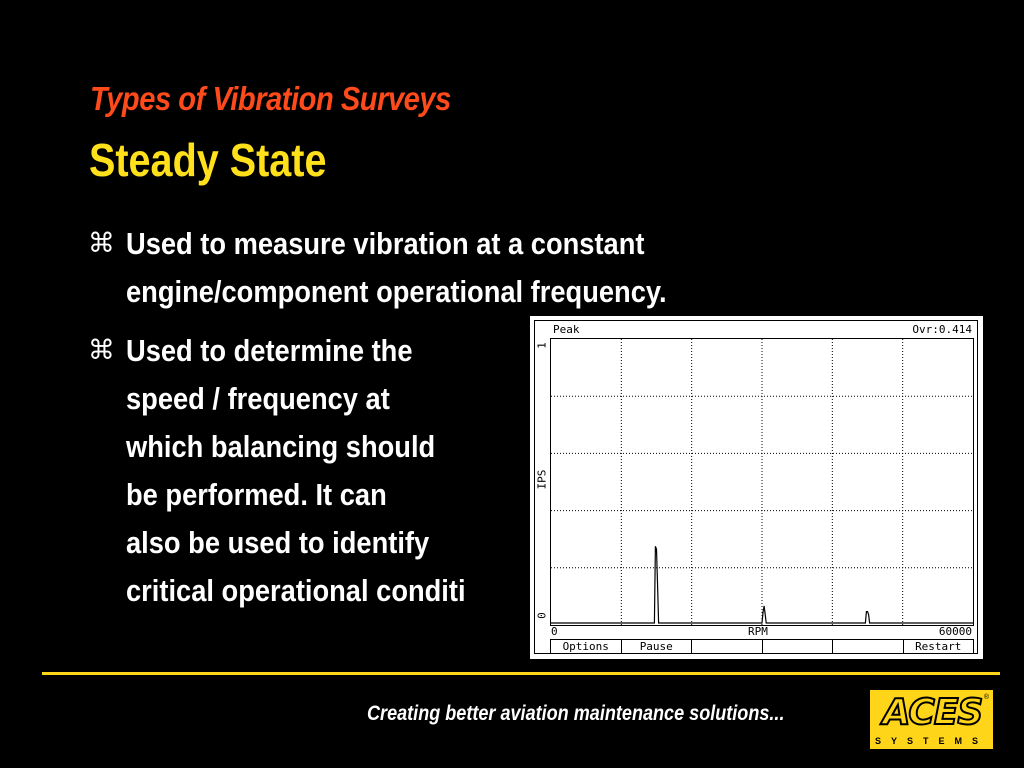 This screenshot has width=1024, height=768. I want to click on softkey-bar: Options Pause Restart, so click(762, 646).